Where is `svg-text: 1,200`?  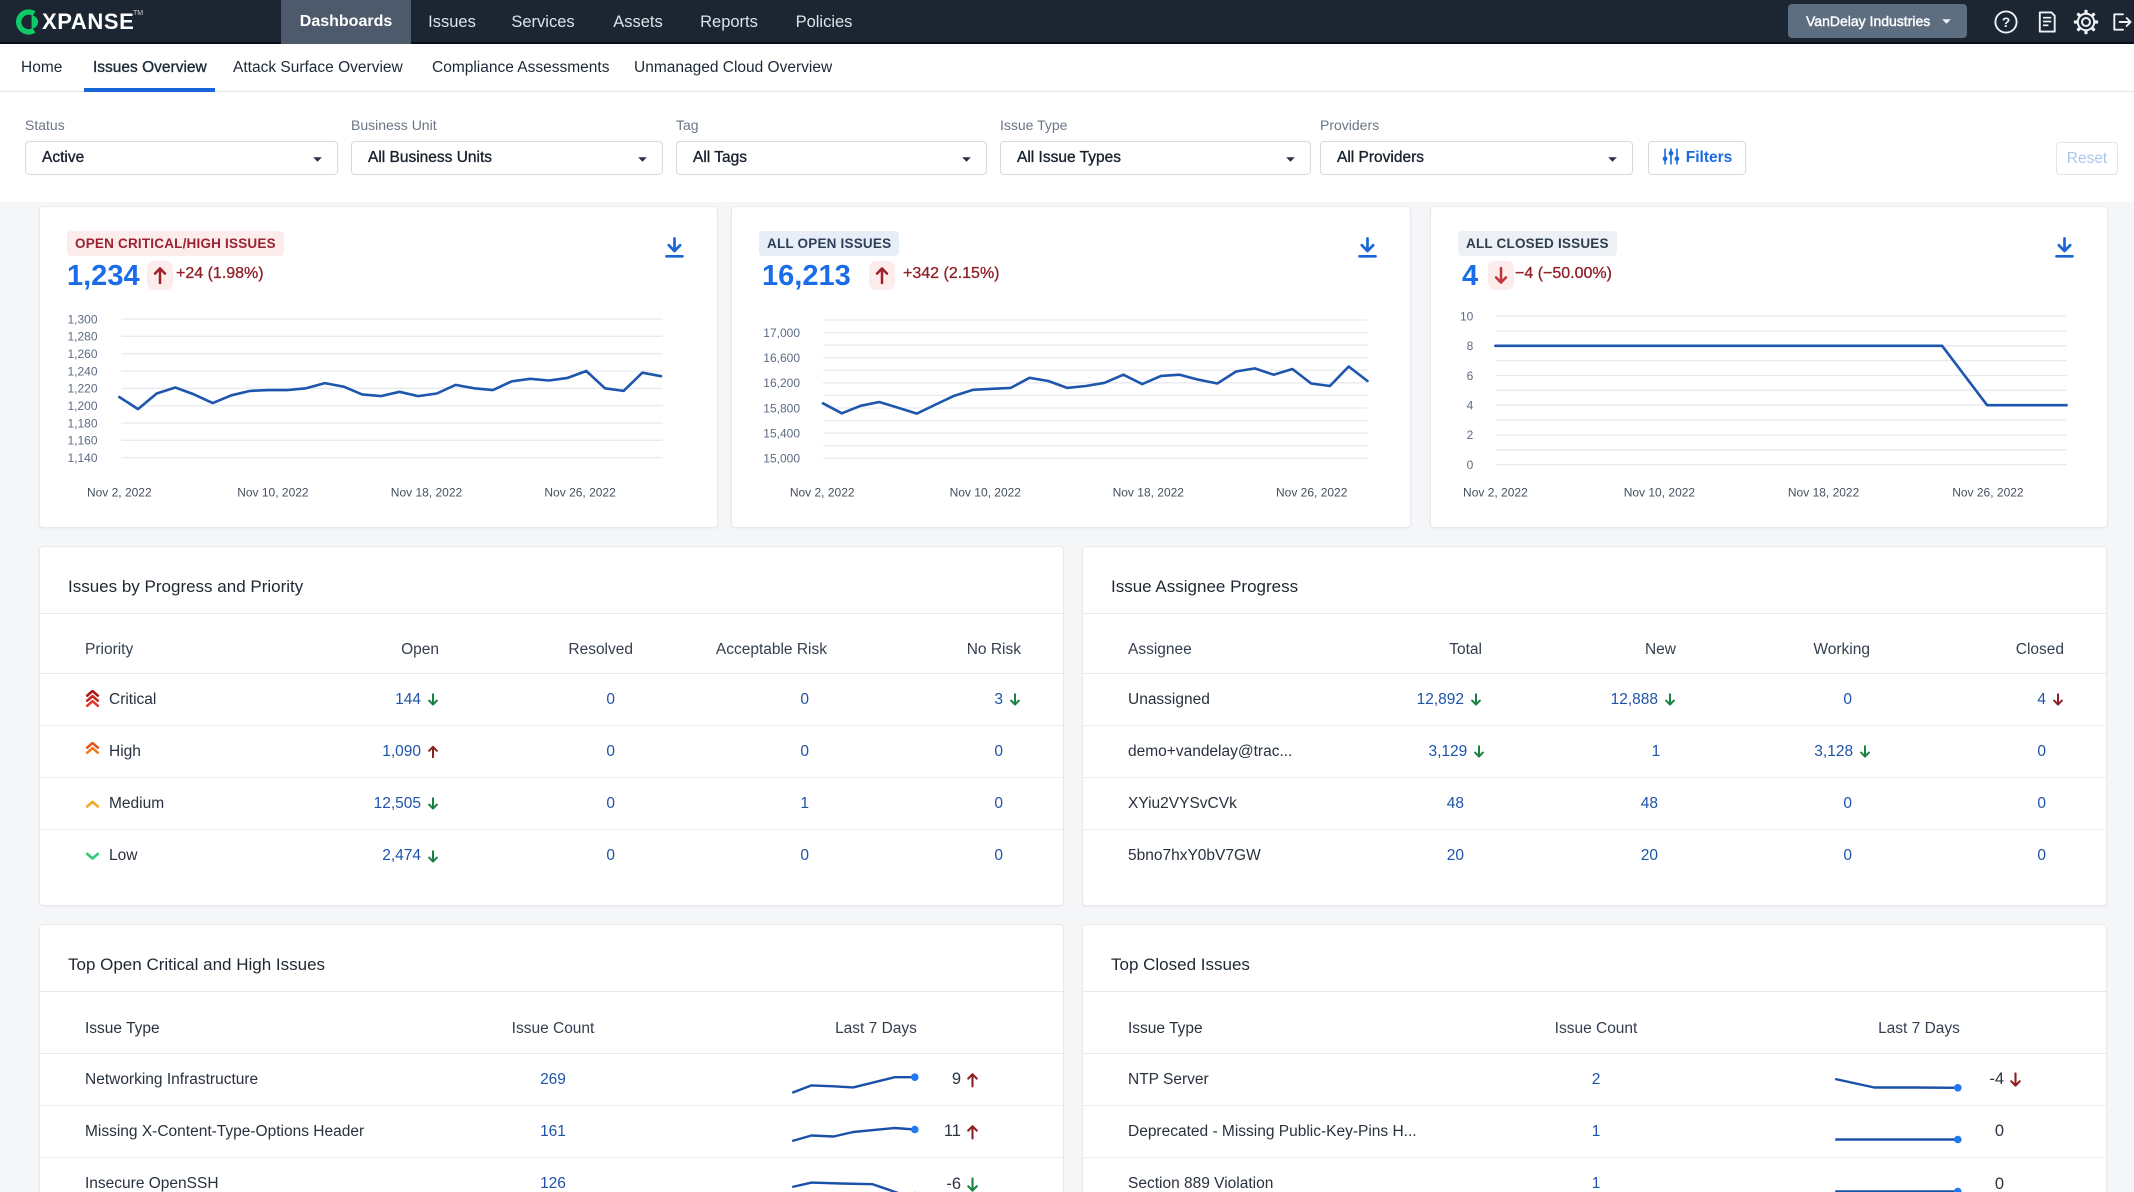
svg-text: 1,200 is located at coordinates (82, 406).